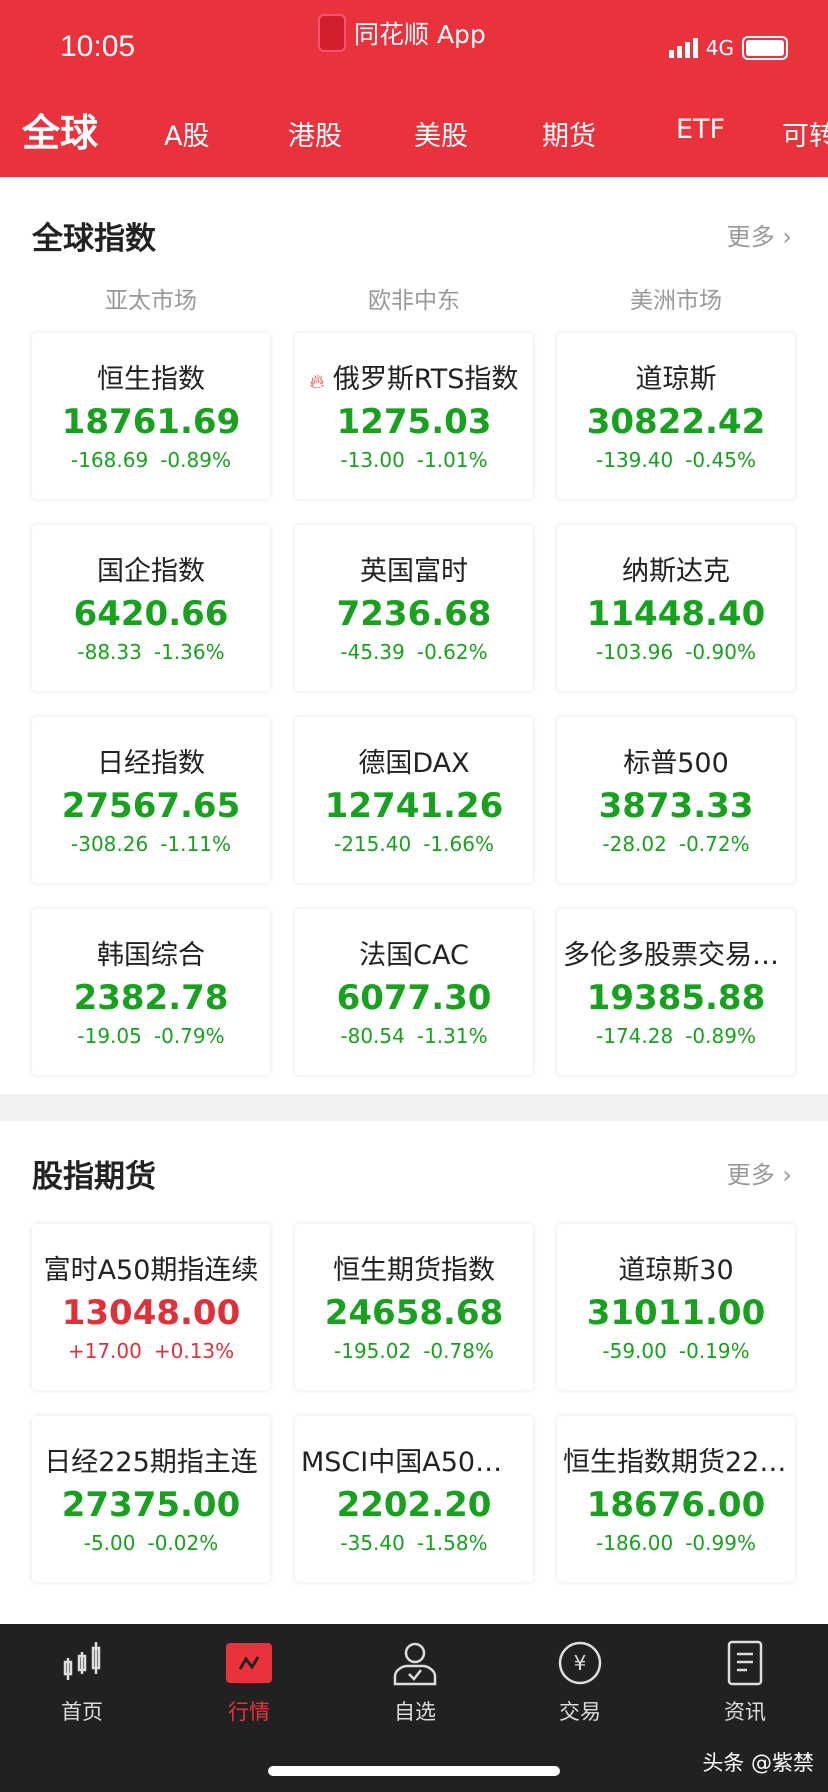  Describe the element at coordinates (676, 844) in the screenshot. I see `index-change: -28.02 -0.72%` at that location.